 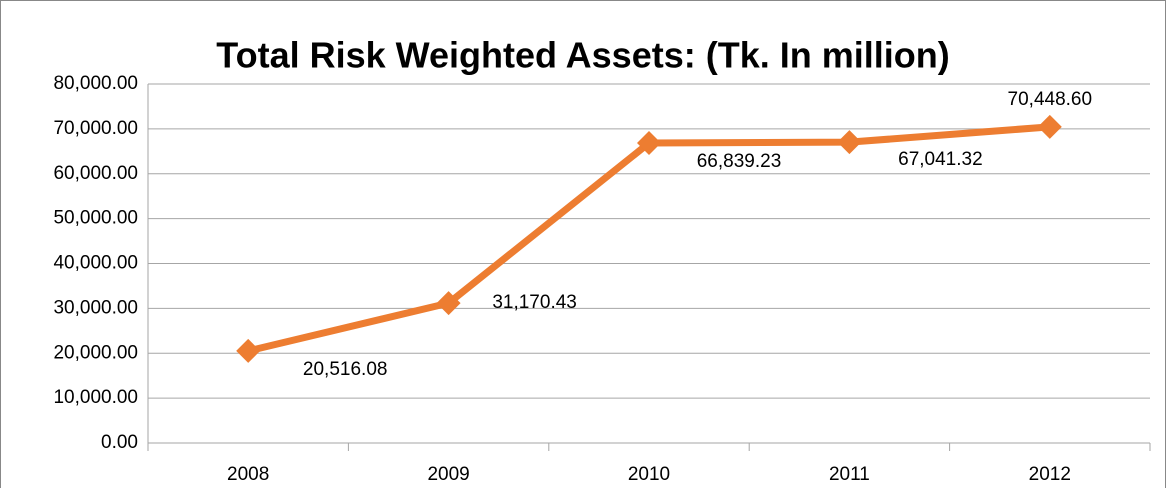 I want to click on y-tick-label: 10,000.00, so click(x=95, y=397).